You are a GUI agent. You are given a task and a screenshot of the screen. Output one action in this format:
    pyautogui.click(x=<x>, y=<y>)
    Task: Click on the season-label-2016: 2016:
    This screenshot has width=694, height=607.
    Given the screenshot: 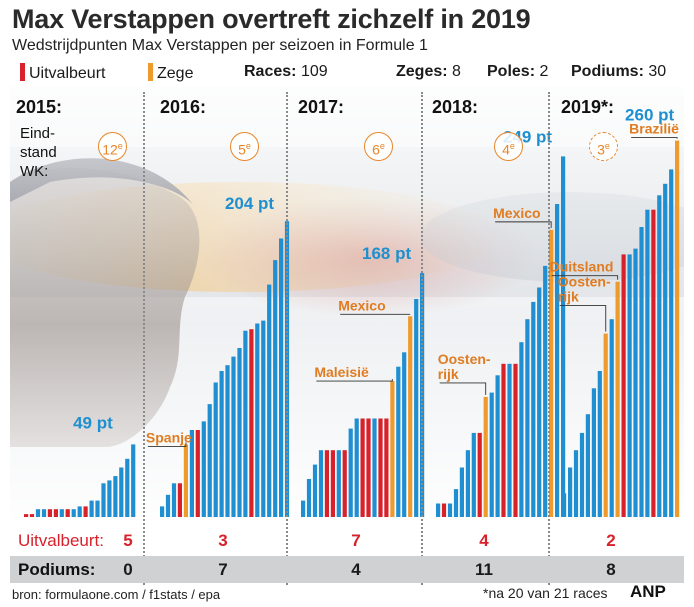 What is the action you would take?
    pyautogui.click(x=183, y=107)
    